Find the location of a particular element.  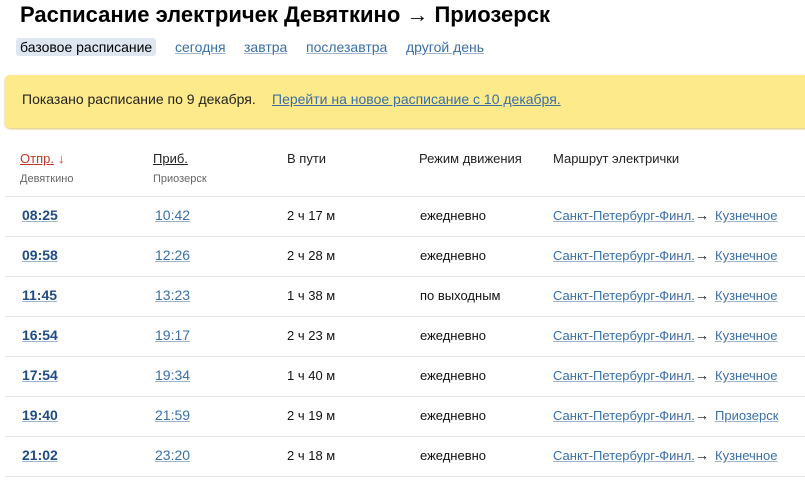

departure-time: 09:58 is located at coordinates (40, 255).